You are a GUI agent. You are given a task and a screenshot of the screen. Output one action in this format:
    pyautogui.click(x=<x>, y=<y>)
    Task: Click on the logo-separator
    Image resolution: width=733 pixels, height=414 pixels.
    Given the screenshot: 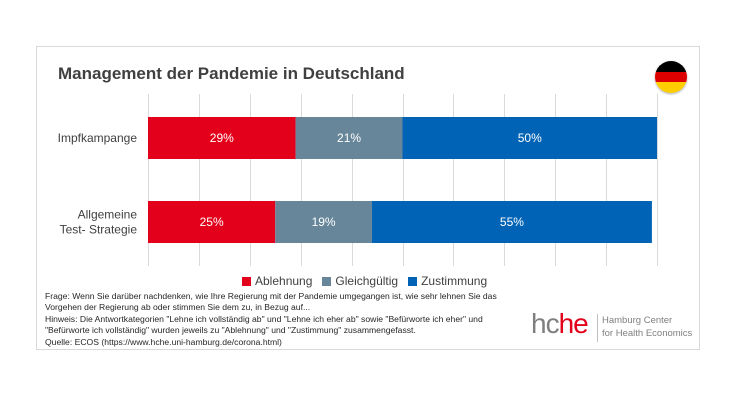 What is the action you would take?
    pyautogui.click(x=597, y=328)
    